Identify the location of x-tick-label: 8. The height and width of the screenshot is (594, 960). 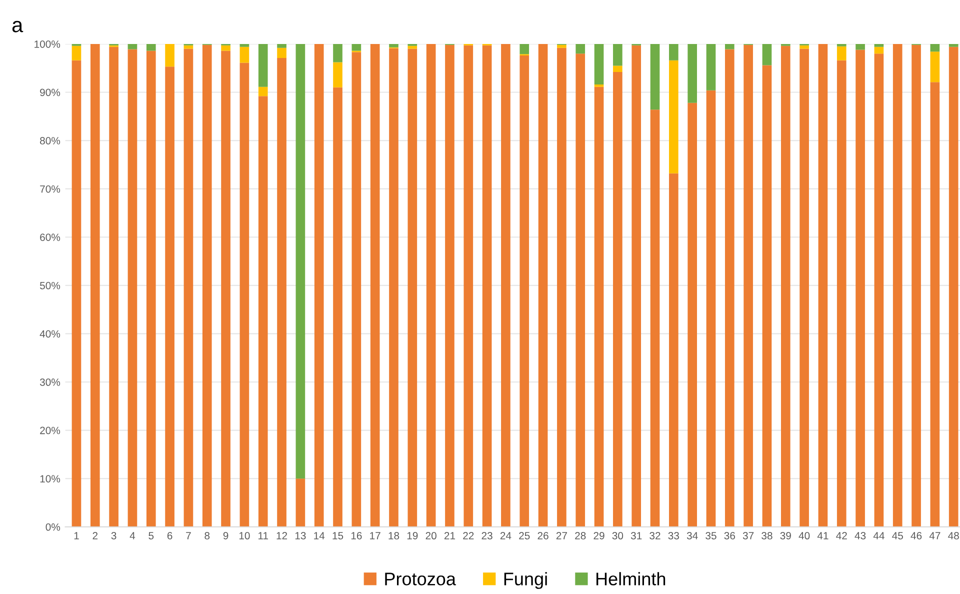
(207, 536).